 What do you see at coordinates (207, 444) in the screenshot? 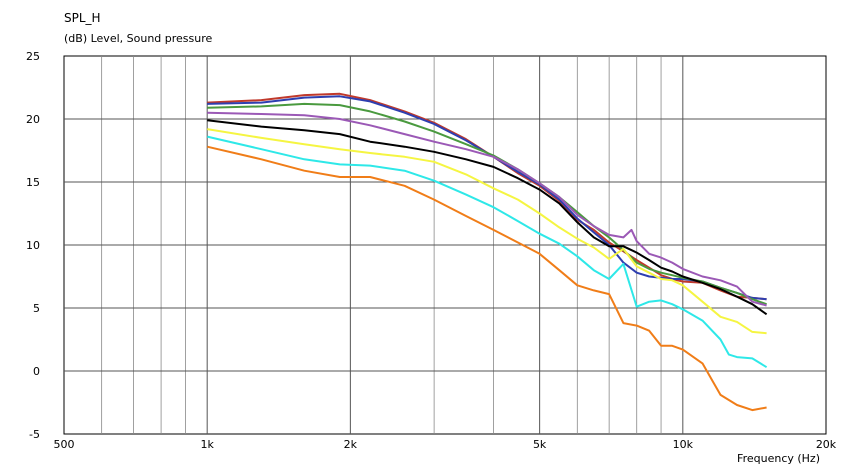
I see `x-tick-label: 1k` at bounding box center [207, 444].